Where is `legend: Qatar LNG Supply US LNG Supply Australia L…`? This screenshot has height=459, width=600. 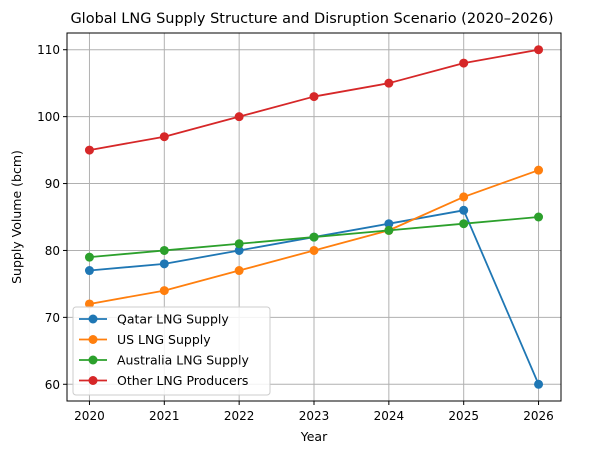
legend: Qatar LNG Supply US LNG Supply Australia L… is located at coordinates (171, 351).